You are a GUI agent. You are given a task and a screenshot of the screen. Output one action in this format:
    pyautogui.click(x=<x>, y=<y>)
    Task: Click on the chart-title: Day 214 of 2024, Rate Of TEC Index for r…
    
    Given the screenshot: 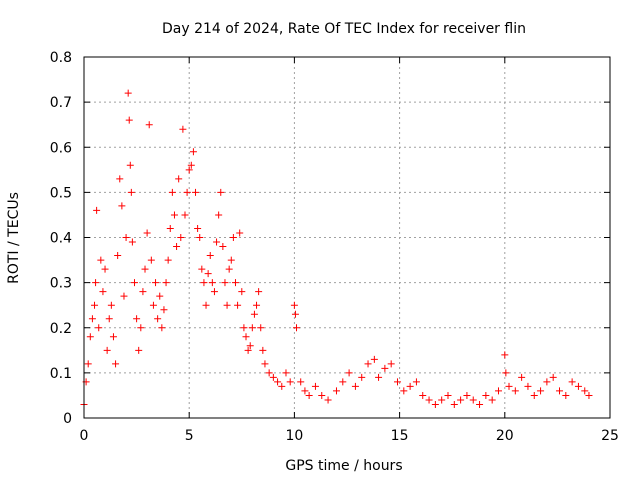 What is the action you would take?
    pyautogui.click(x=344, y=29)
    